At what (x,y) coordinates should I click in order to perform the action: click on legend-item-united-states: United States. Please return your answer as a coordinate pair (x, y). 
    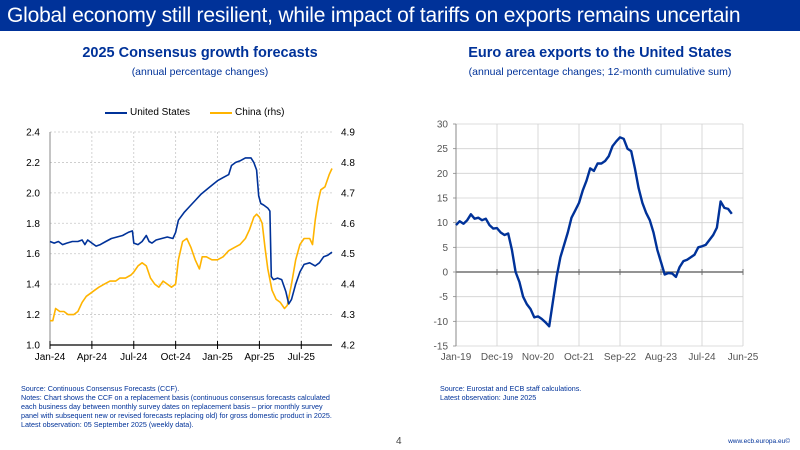
    Looking at the image, I should click on (147, 112).